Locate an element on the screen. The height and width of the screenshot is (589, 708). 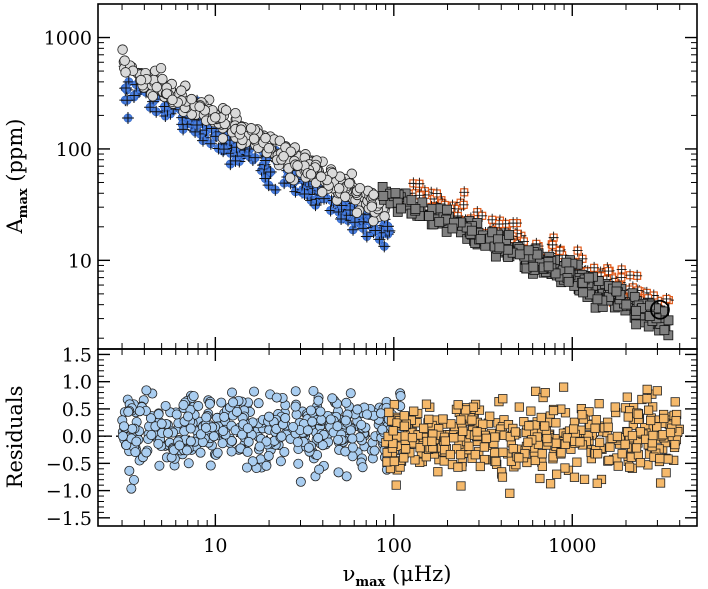
sun-marker is located at coordinates (660, 309).